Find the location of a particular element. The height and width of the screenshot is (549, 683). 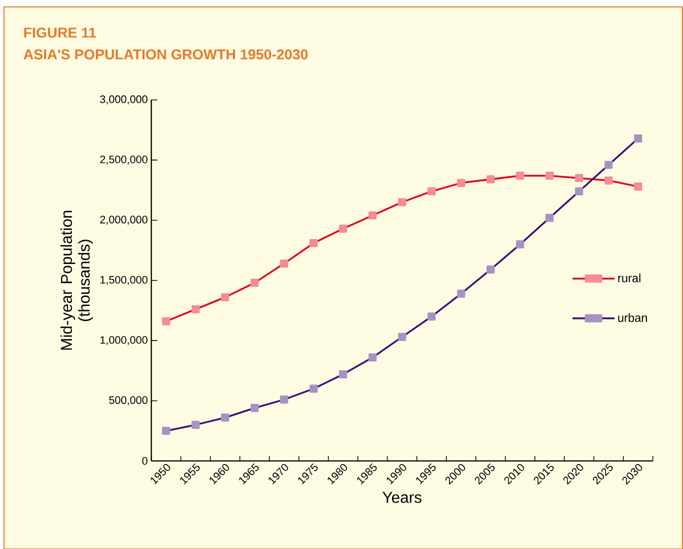

y-tick-label: 3,000,000 is located at coordinates (124, 99).